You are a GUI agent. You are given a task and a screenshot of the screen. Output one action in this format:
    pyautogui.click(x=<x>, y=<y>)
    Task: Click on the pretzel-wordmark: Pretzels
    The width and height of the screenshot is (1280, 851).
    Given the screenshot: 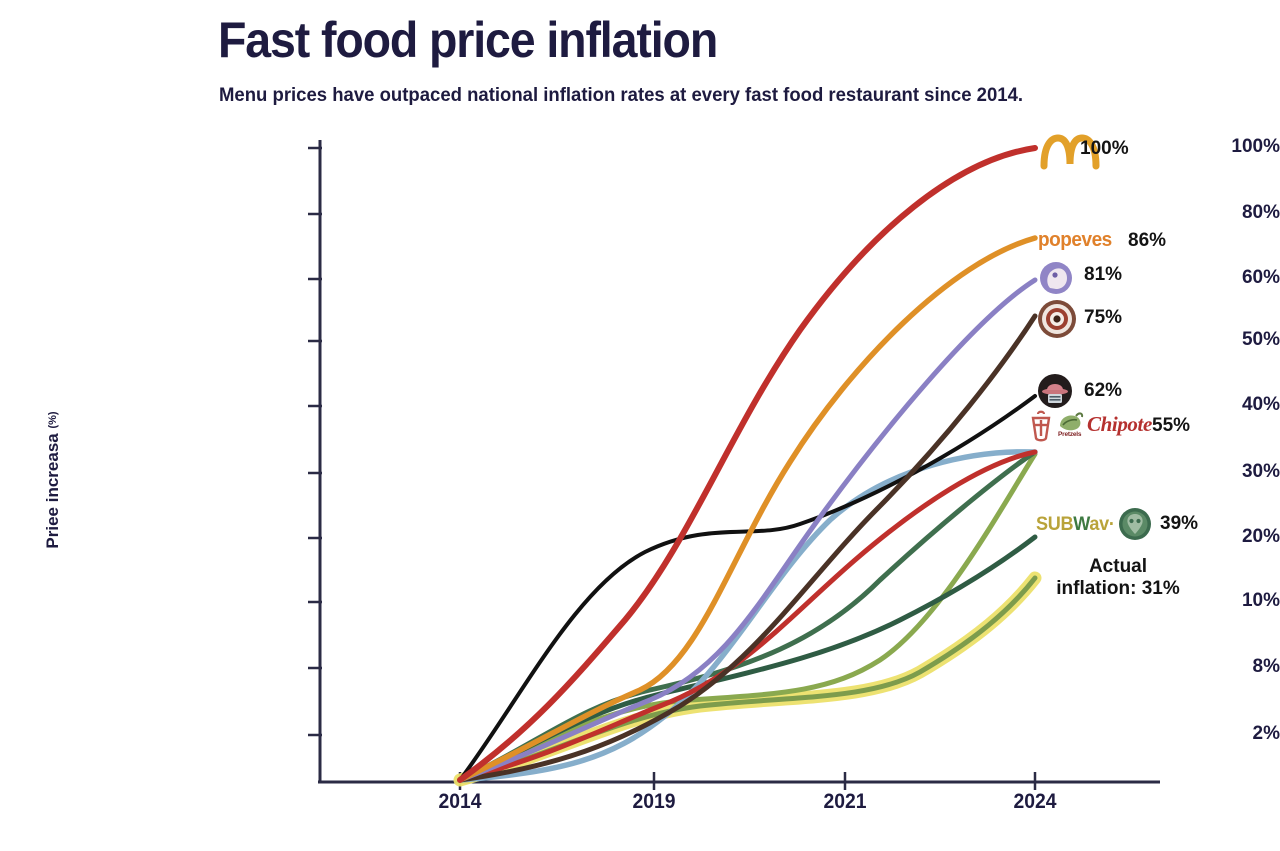 What is the action you would take?
    pyautogui.click(x=1070, y=434)
    